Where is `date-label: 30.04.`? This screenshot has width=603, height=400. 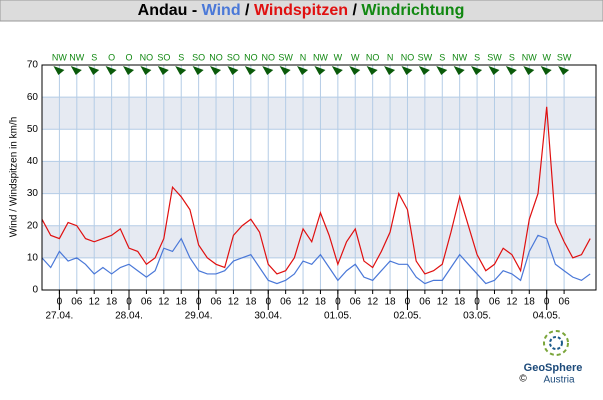 date-label: 30.04. is located at coordinates (268, 316).